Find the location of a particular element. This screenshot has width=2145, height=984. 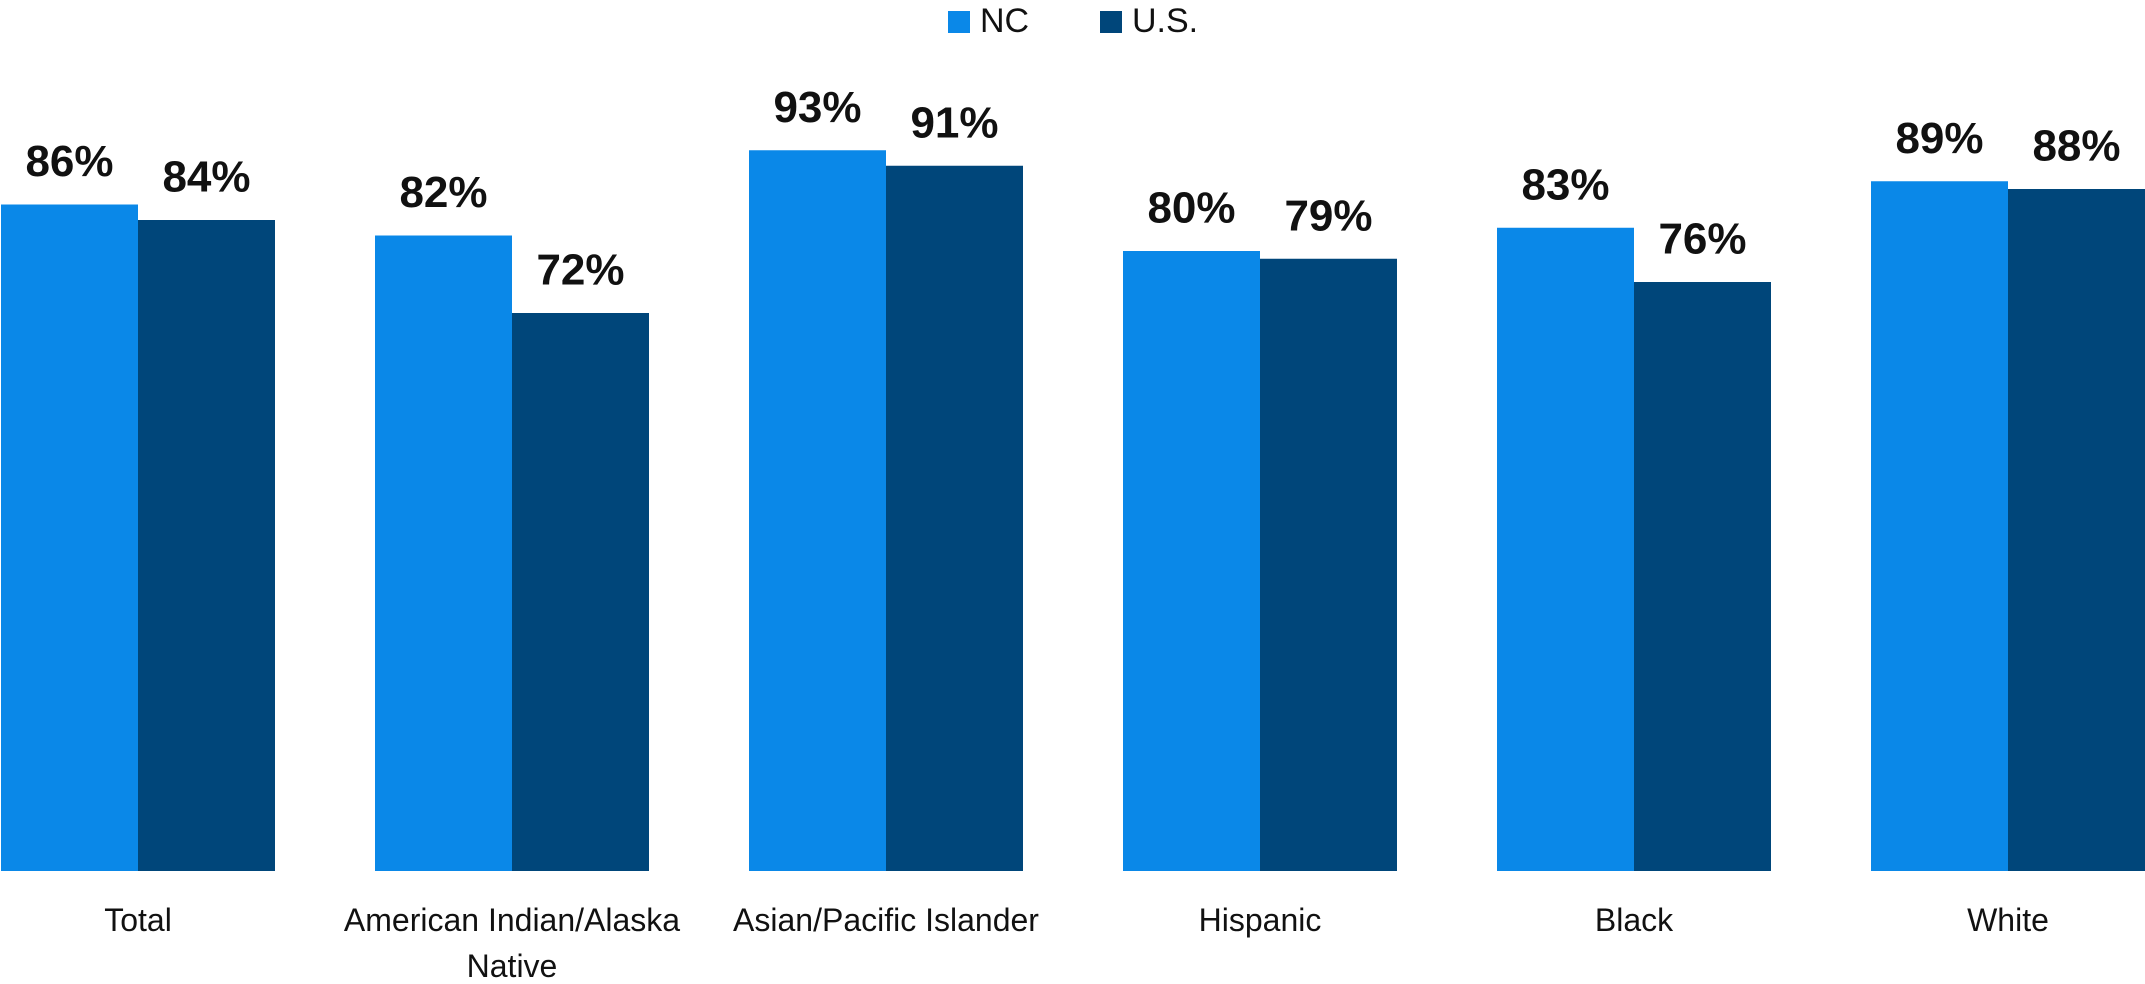

value-label: 93% is located at coordinates (817, 107).